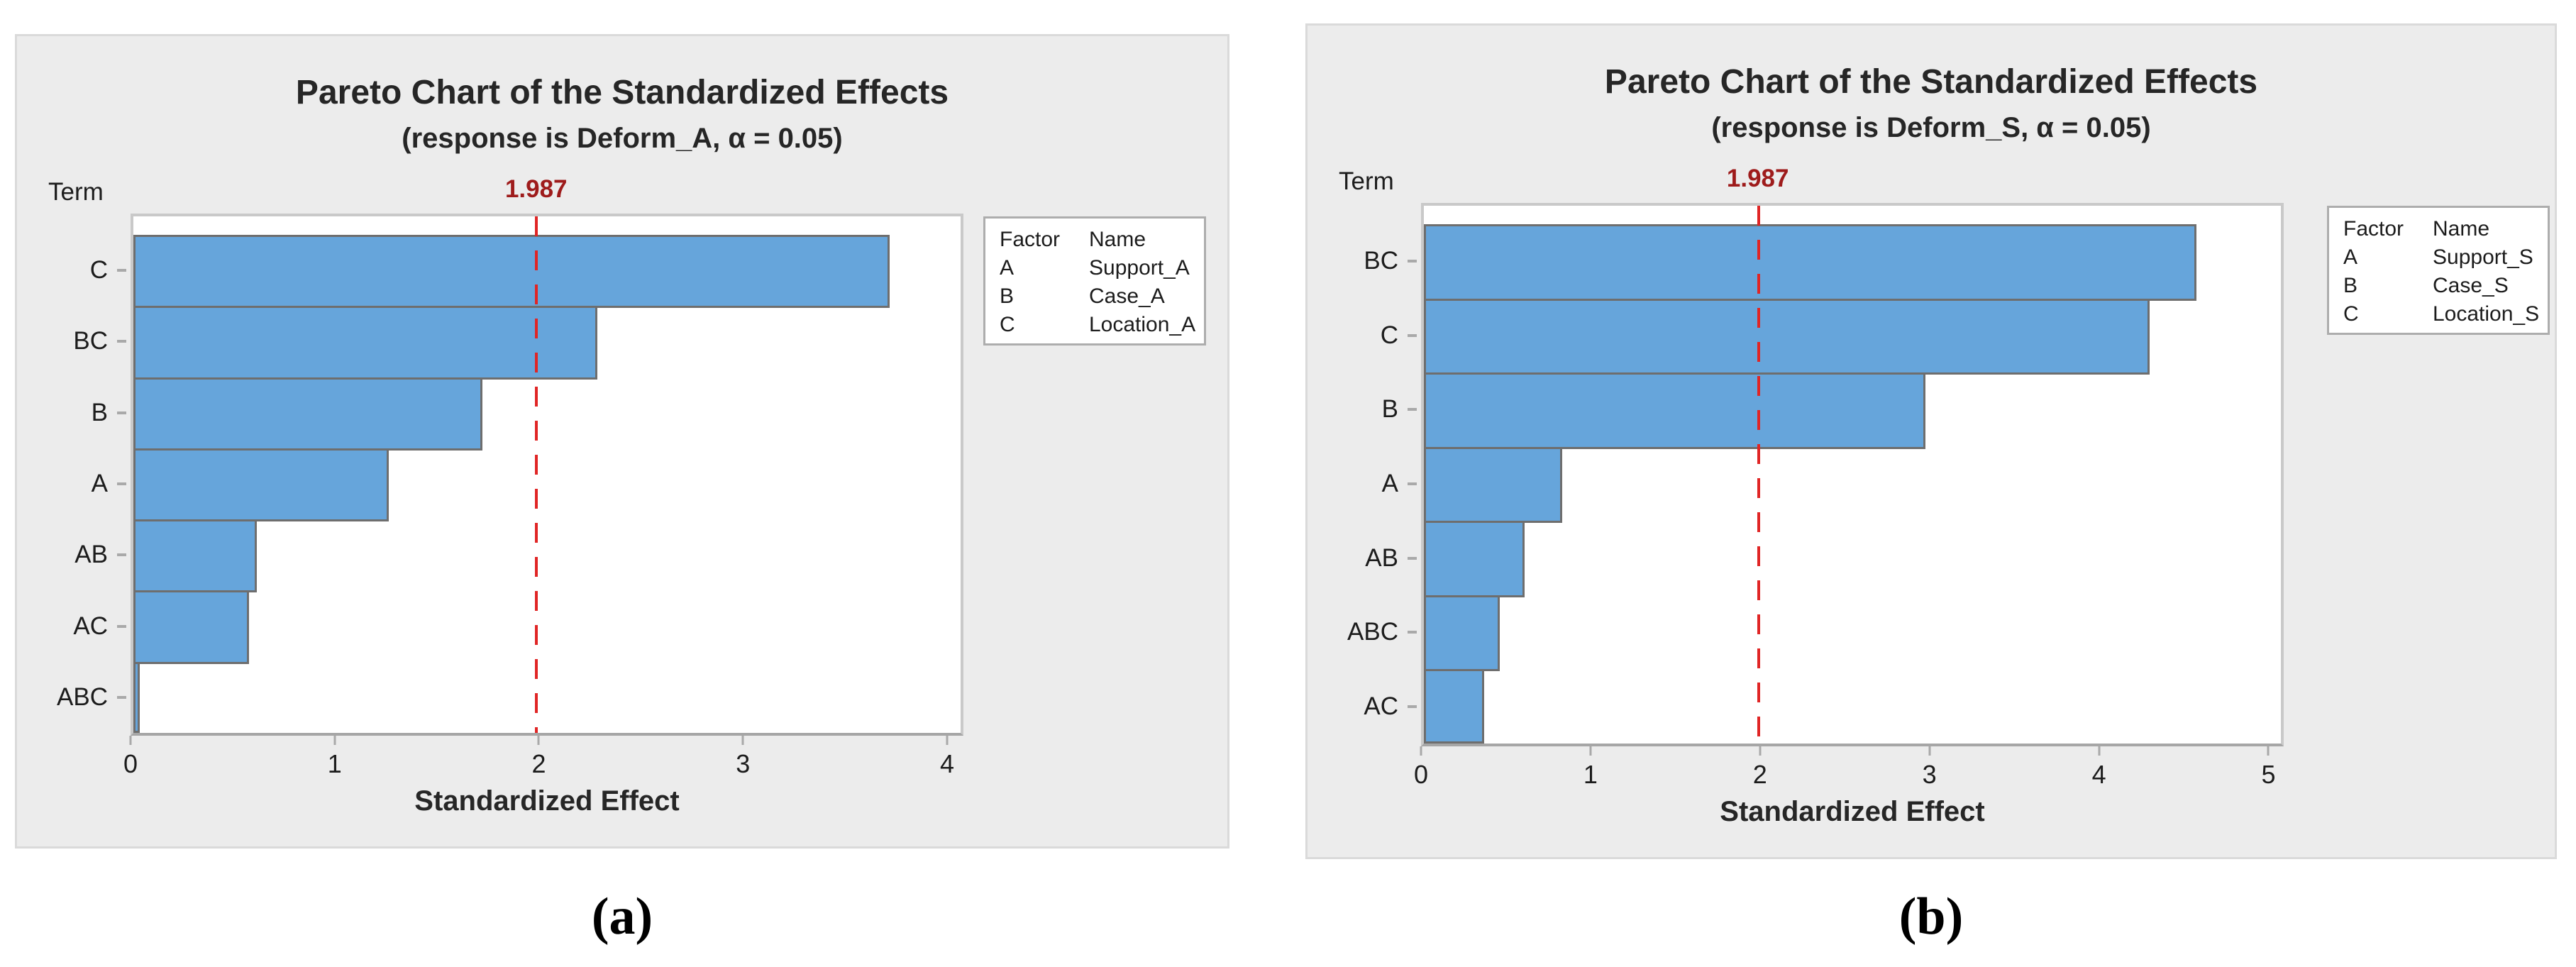  Describe the element at coordinates (261, 485) in the screenshot. I see `bar-A` at that location.